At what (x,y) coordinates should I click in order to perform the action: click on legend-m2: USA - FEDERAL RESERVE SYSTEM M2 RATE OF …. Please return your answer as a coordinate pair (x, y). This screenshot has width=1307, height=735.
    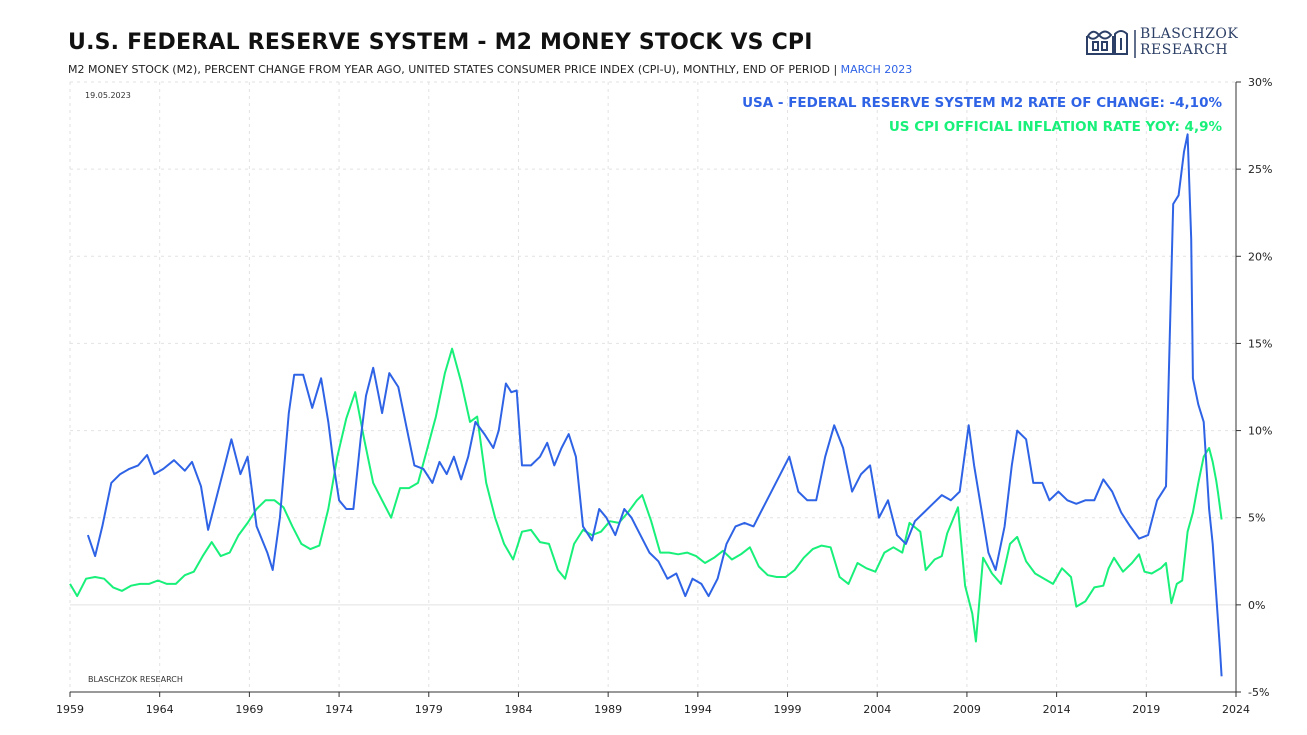
    Looking at the image, I should click on (982, 103).